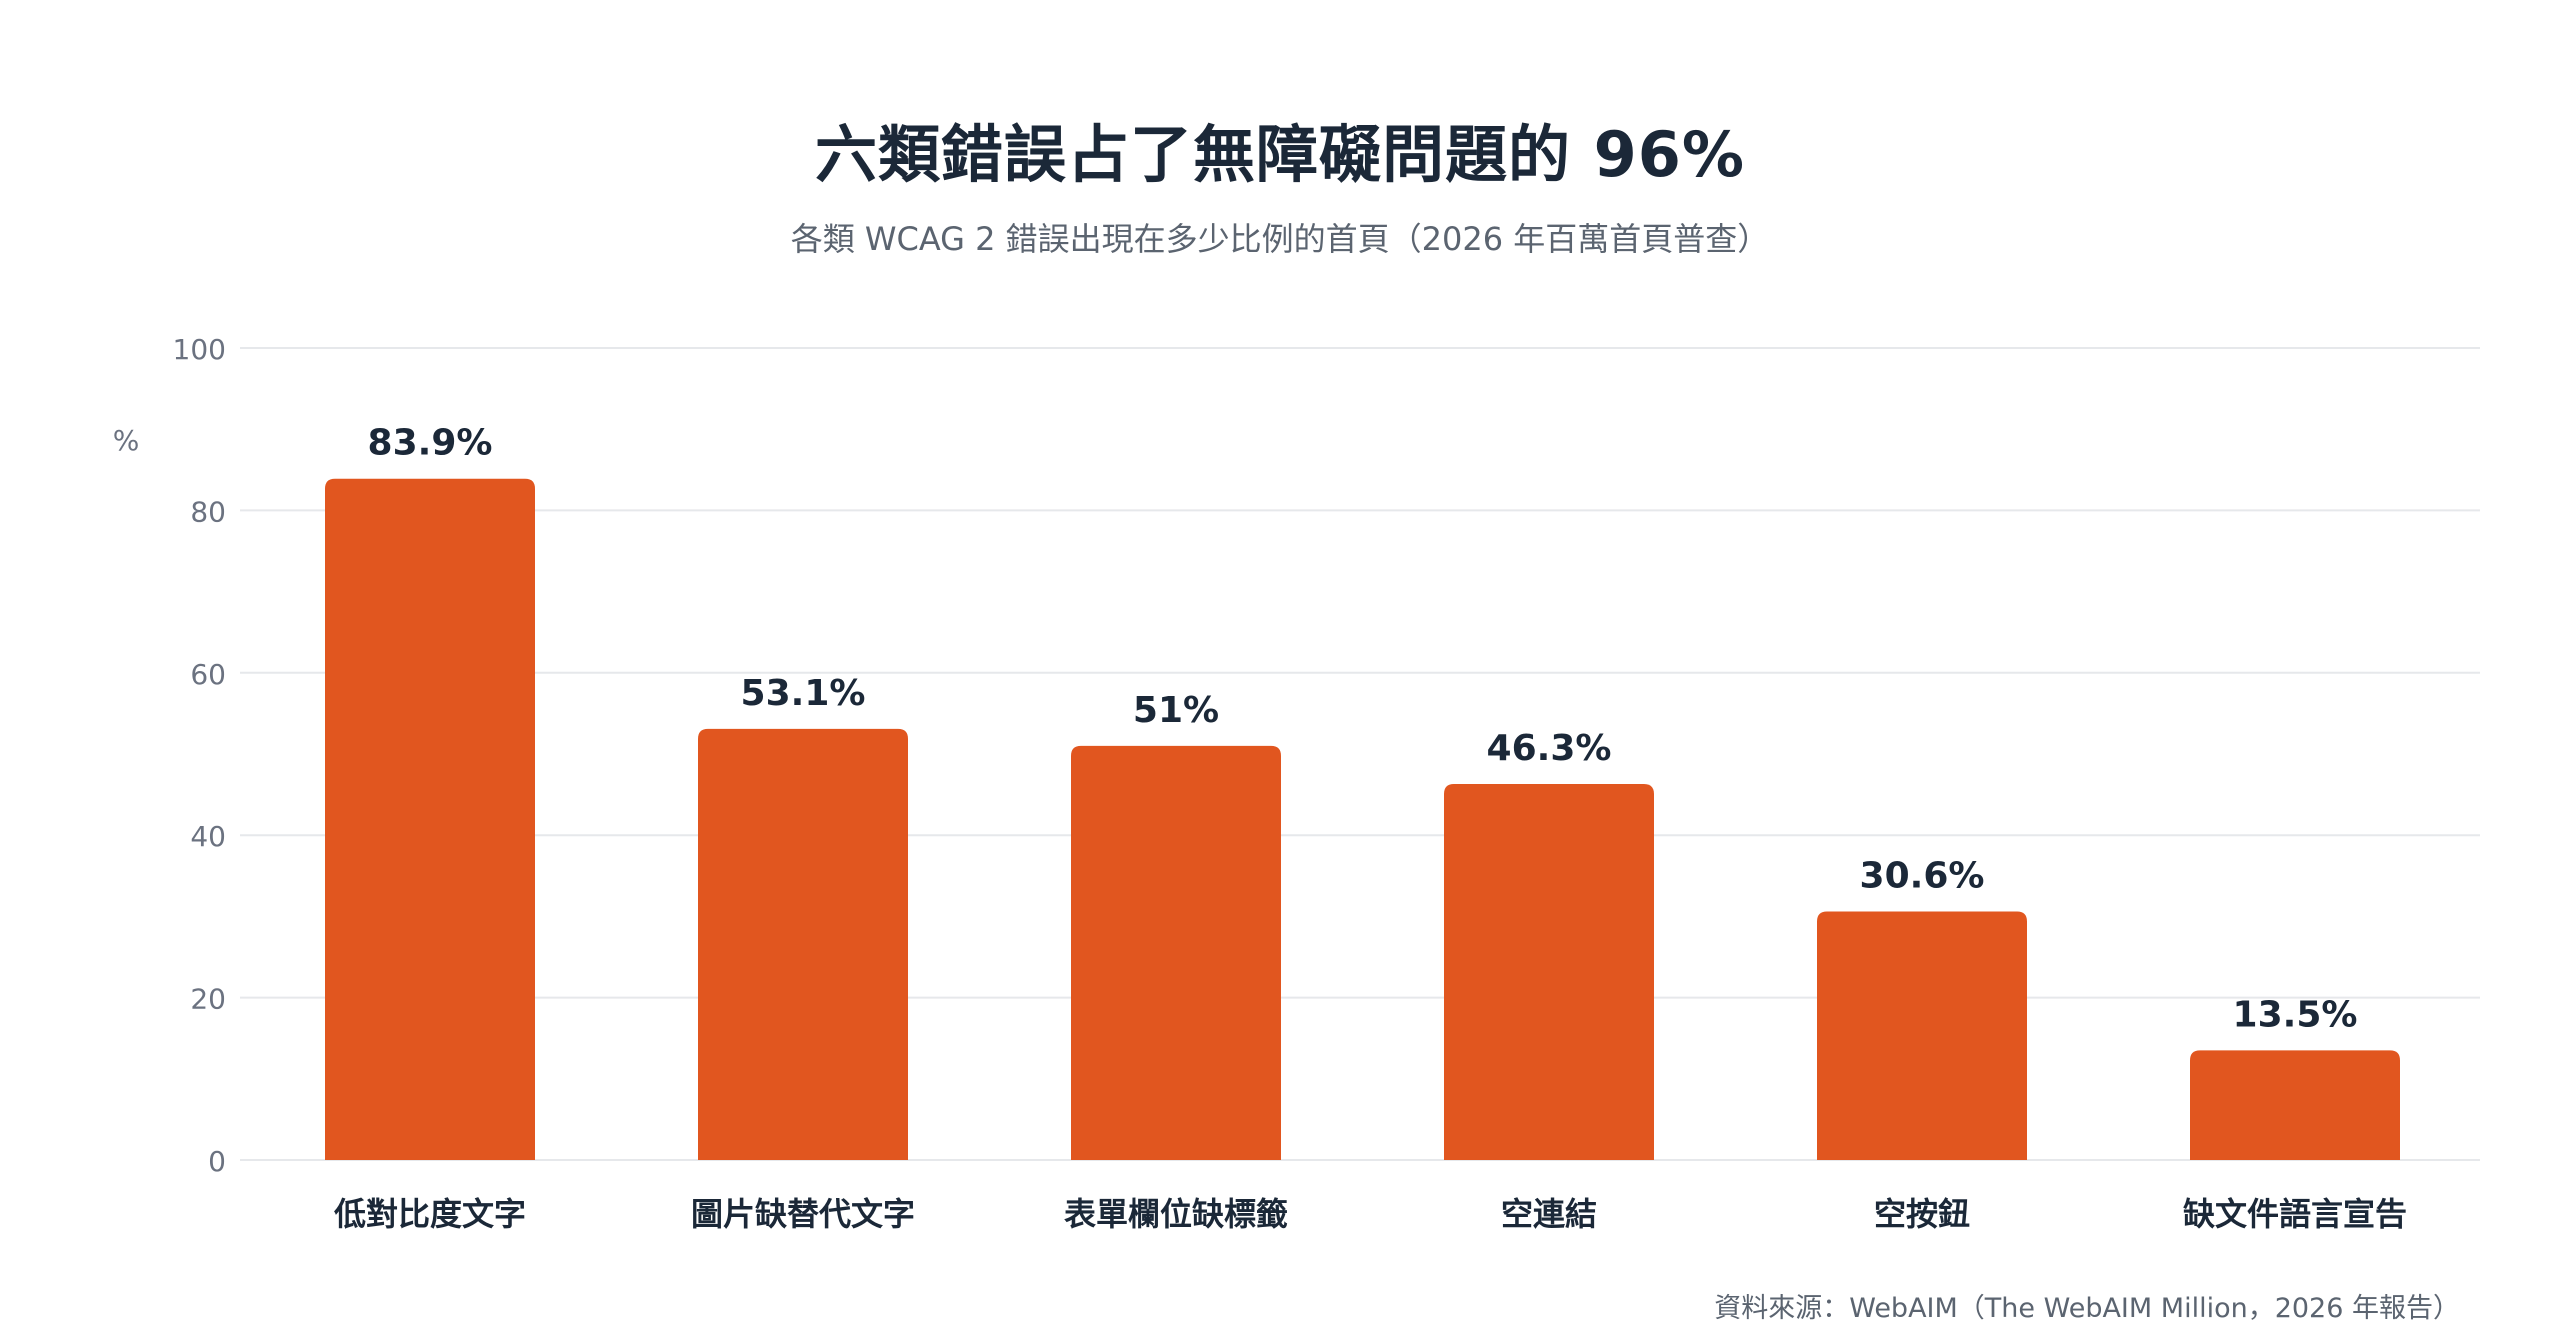 The height and width of the screenshot is (1329, 2560). I want to click on x-tick-label: 空按鈕, so click(1922, 1214).